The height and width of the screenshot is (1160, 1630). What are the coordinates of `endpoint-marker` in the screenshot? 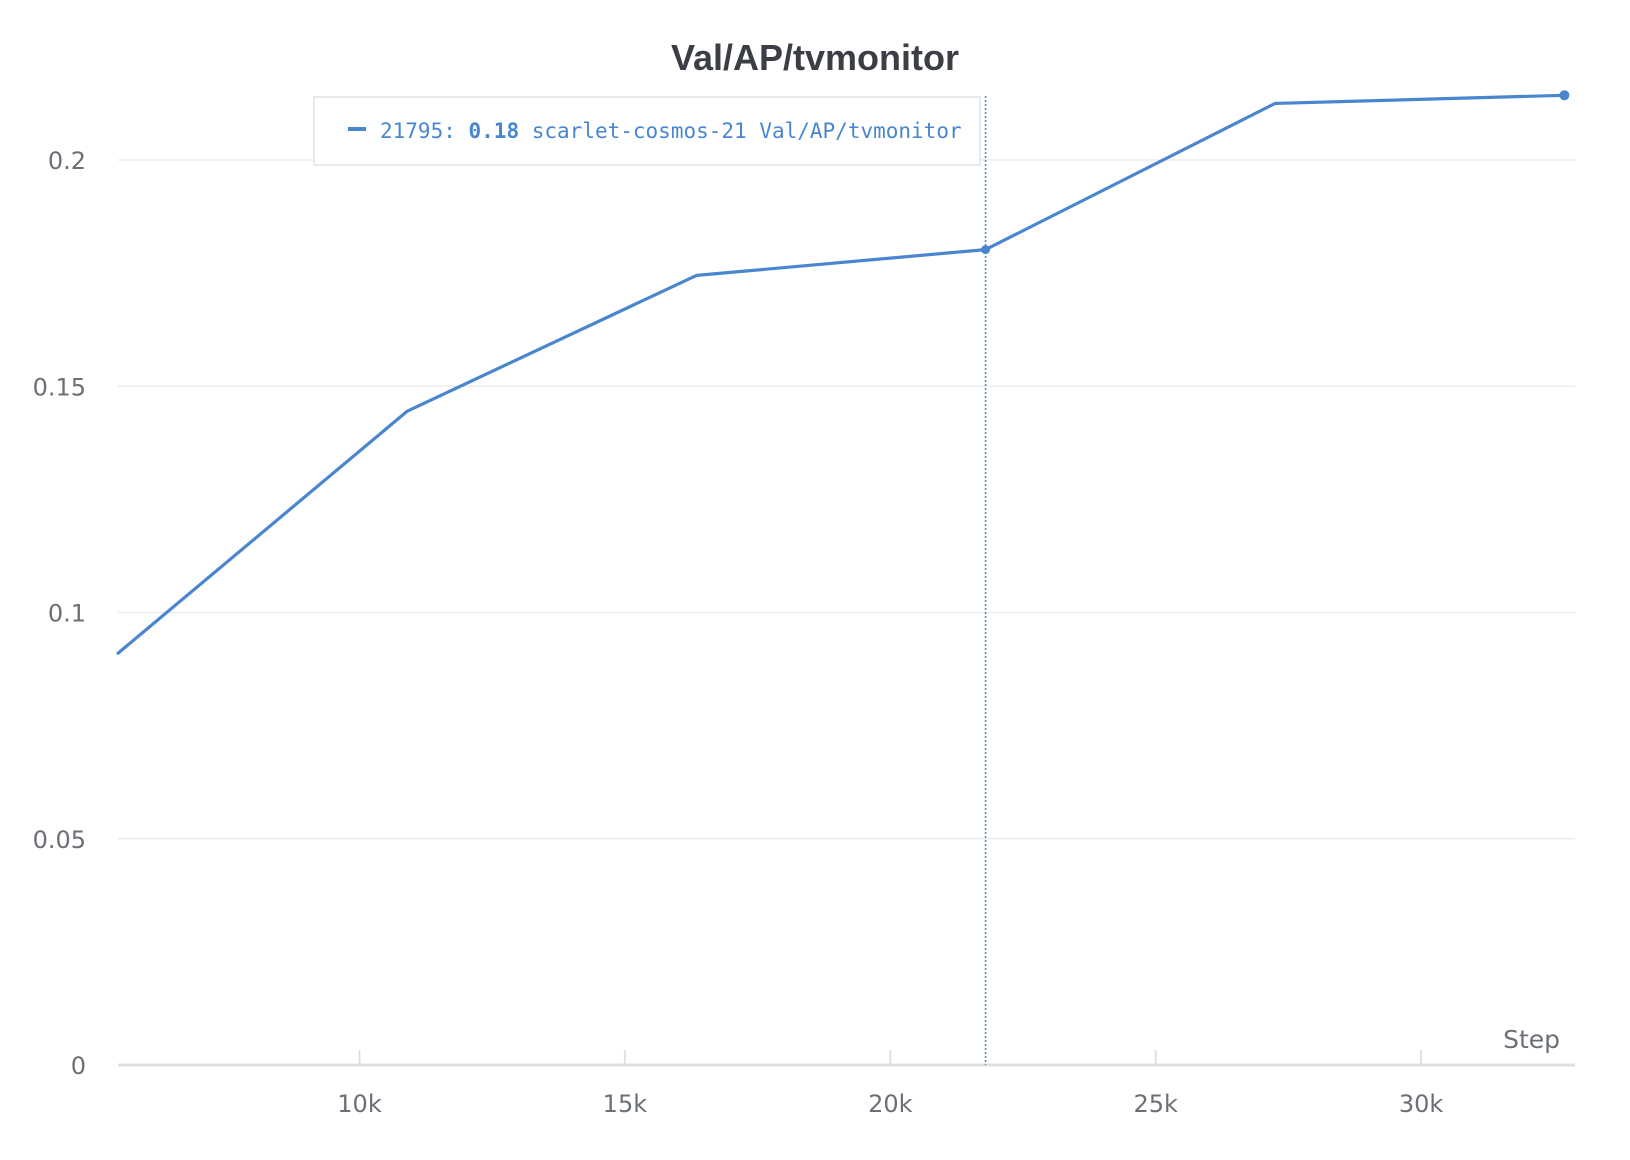 It's located at (1564, 95).